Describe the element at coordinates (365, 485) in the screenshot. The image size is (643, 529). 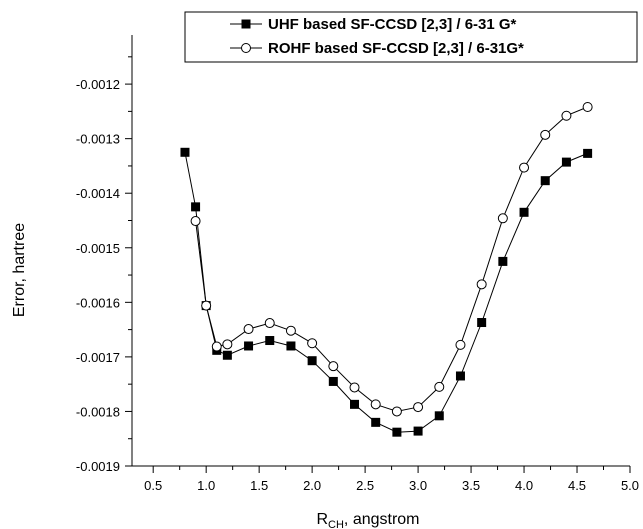
I see `x-tick-label: 2.5` at that location.